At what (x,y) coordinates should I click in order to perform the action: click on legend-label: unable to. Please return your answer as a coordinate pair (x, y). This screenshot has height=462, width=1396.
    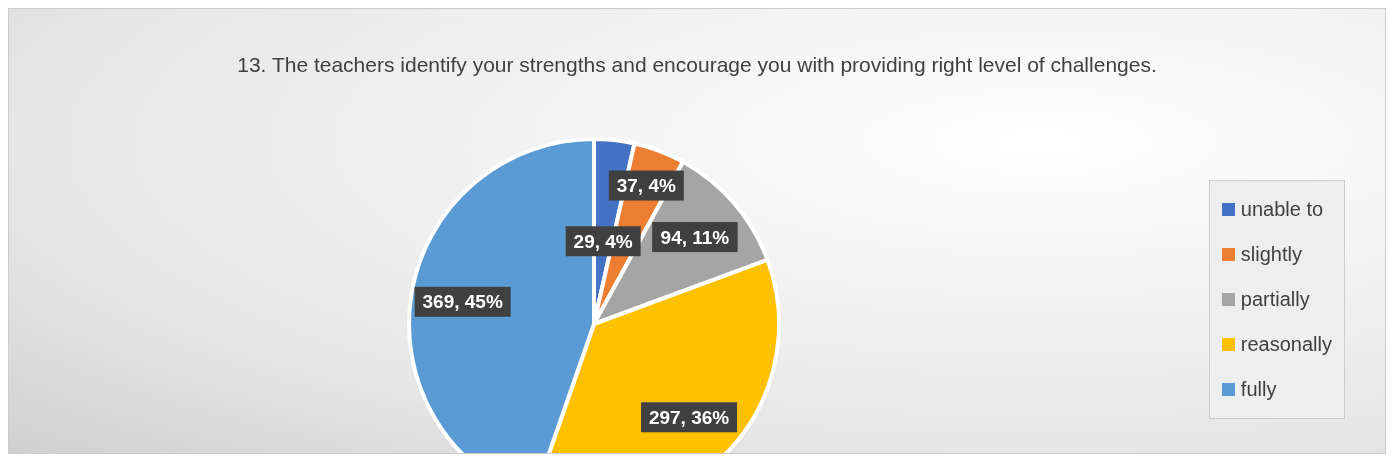
    Looking at the image, I should click on (1282, 209).